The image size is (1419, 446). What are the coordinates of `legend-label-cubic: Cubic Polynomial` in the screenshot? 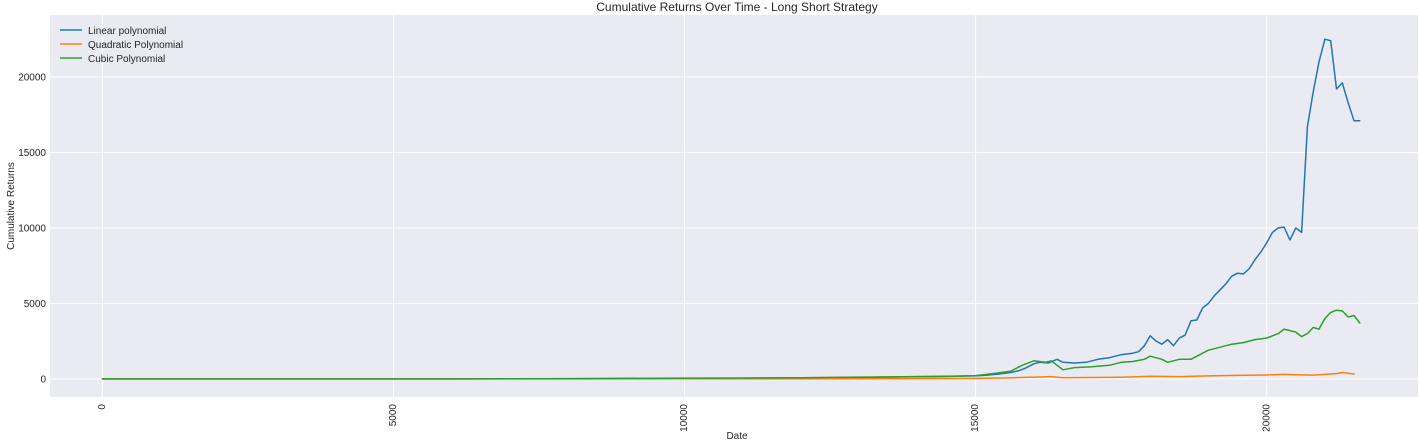 It's located at (126, 59).